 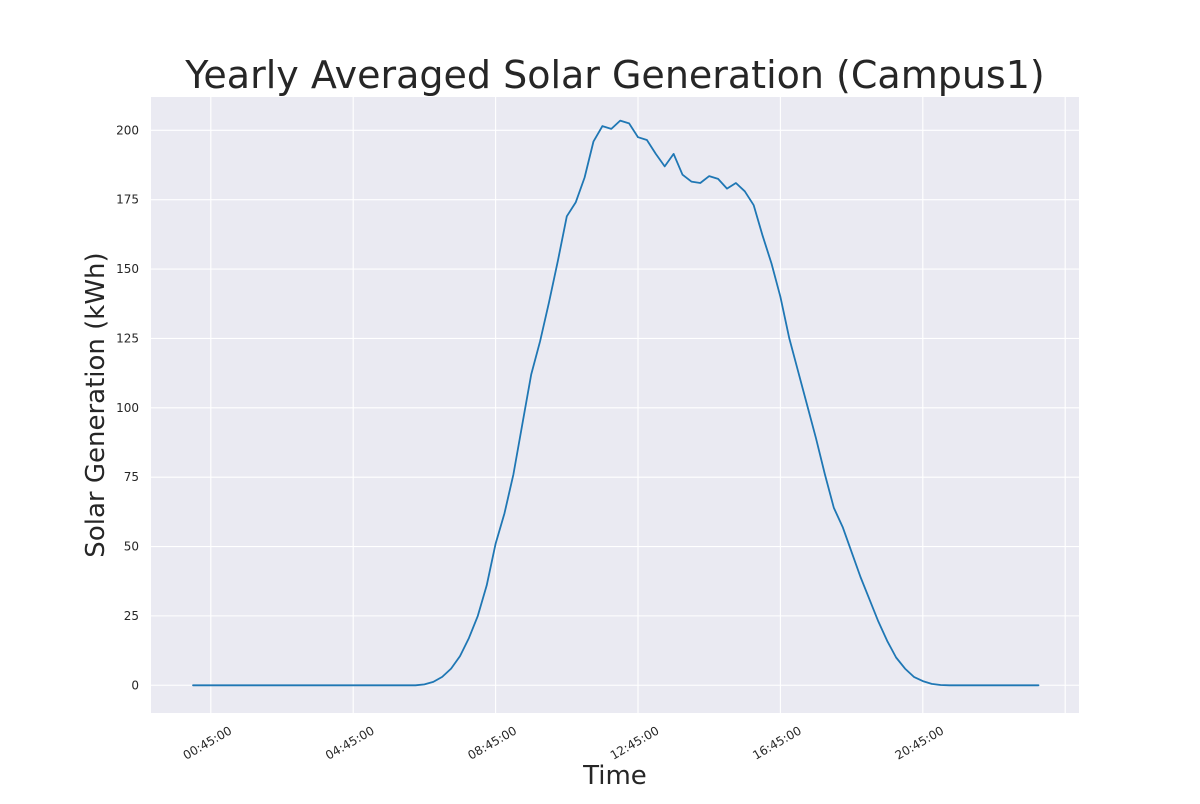 I want to click on y-tick-label: 100, so click(x=127, y=408).